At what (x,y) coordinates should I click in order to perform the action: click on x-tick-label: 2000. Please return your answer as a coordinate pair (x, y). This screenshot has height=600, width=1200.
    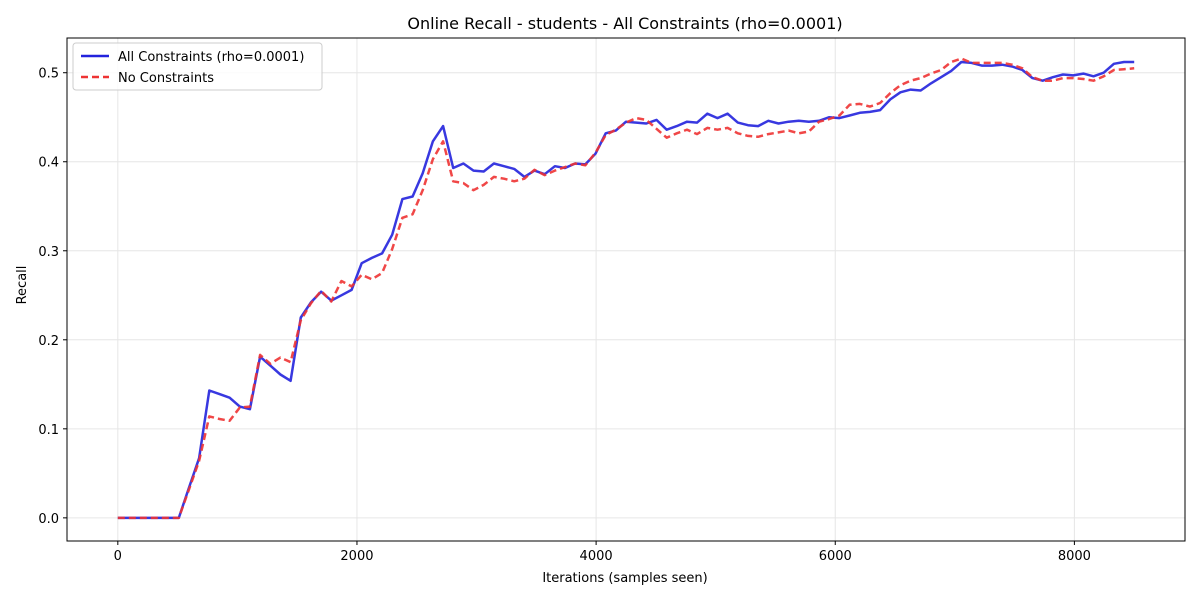
    Looking at the image, I should click on (356, 556).